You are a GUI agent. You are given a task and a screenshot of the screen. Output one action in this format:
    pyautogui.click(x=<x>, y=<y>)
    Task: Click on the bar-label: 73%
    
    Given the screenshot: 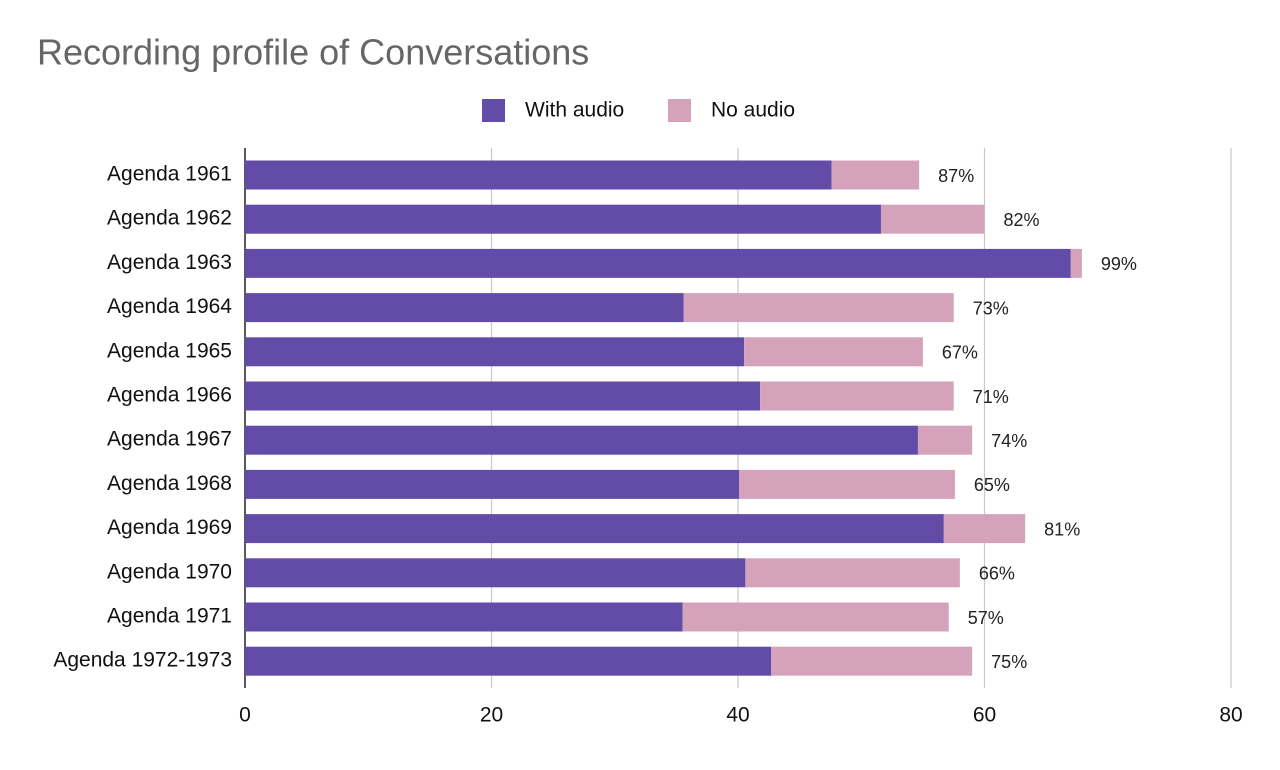 What is the action you would take?
    pyautogui.click(x=991, y=308)
    